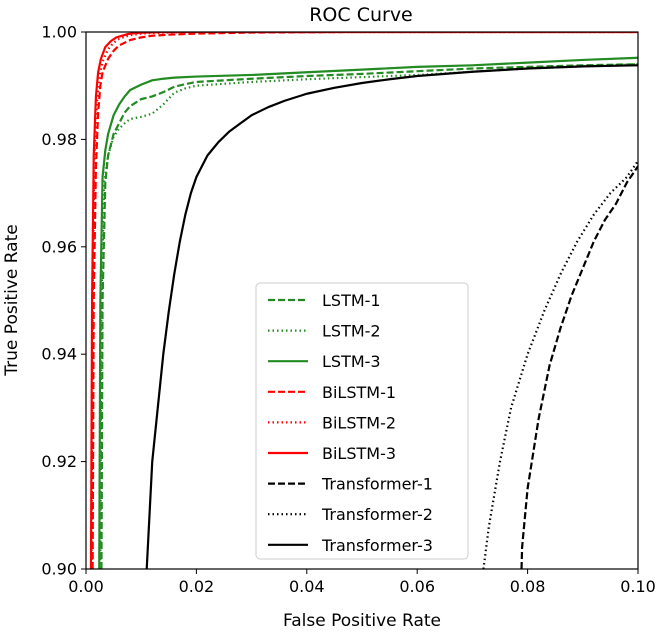 The height and width of the screenshot is (633, 664). I want to click on y-tick-label: 0.96, so click(59, 246).